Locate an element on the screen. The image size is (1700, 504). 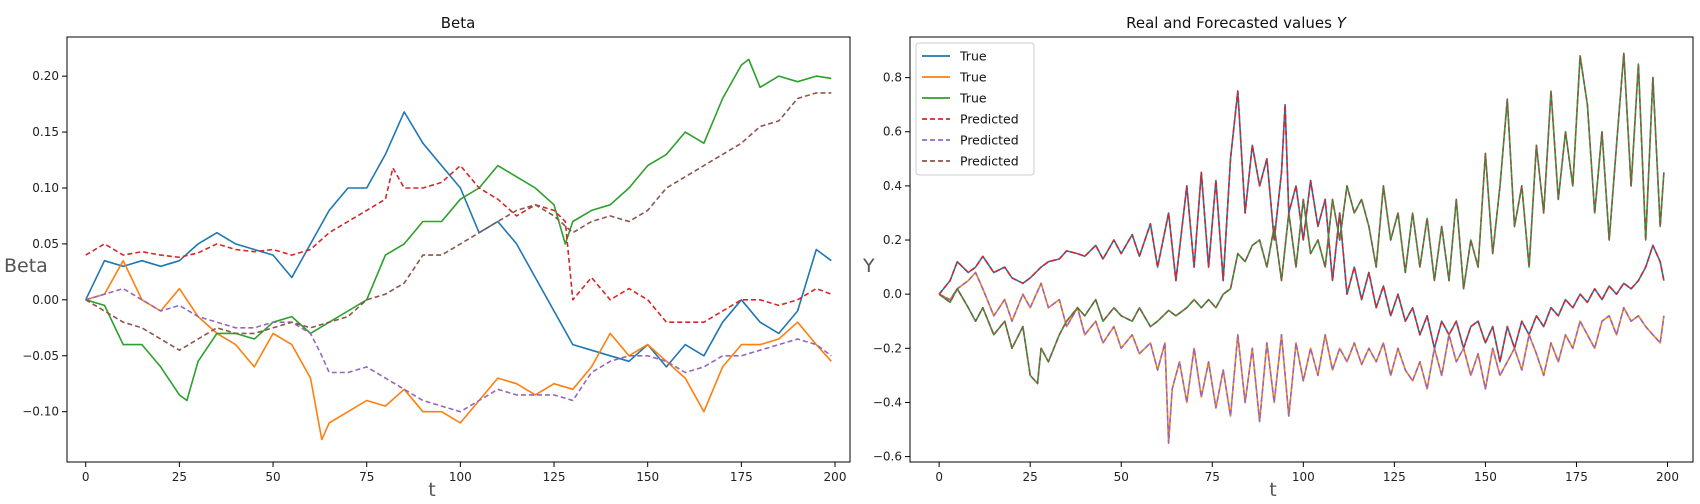
forecast-x-tick-label: 150 is located at coordinates (1485, 477).